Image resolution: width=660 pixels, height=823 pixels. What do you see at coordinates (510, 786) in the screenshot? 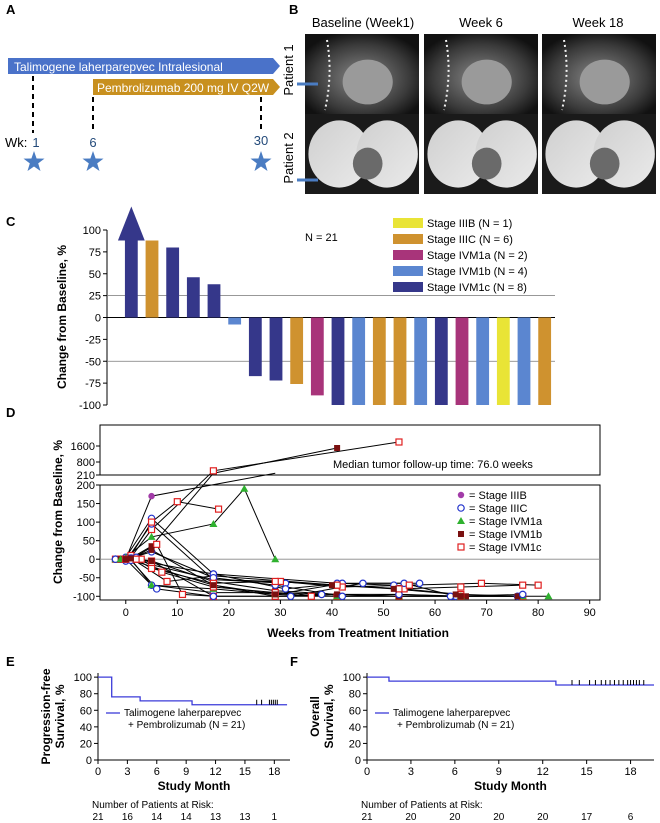
I see `x-axis-label: Study Month` at bounding box center [510, 786].